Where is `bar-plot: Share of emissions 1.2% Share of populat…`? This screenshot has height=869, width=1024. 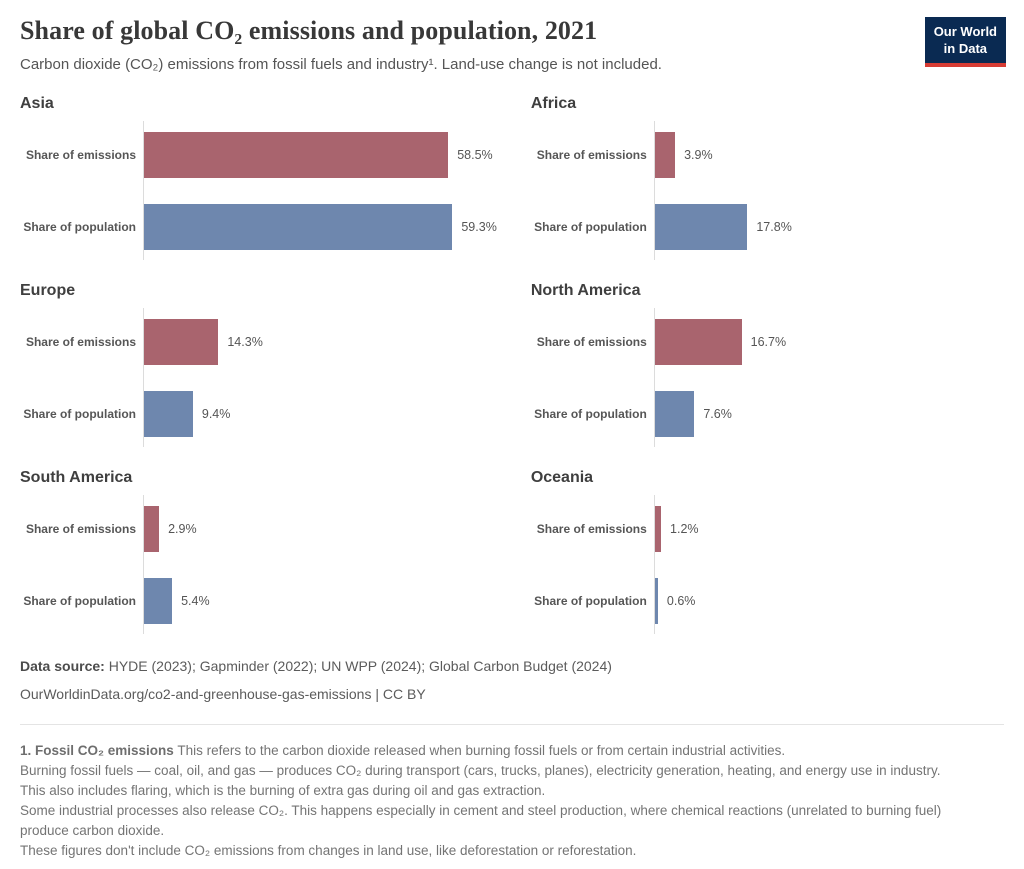
bar-plot: Share of emissions 1.2% Share of populat… is located at coordinates (767, 564).